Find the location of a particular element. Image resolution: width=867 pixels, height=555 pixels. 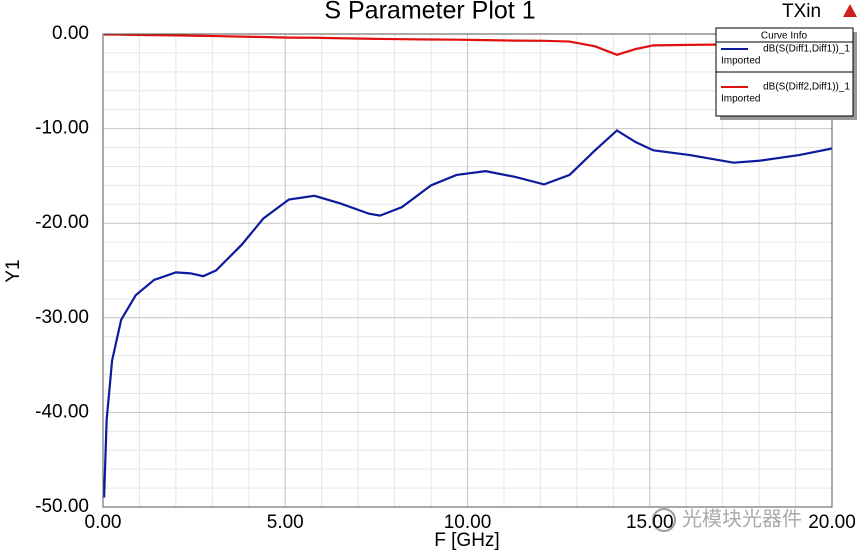

y-tick-label: -50.00 is located at coordinates (62, 506).